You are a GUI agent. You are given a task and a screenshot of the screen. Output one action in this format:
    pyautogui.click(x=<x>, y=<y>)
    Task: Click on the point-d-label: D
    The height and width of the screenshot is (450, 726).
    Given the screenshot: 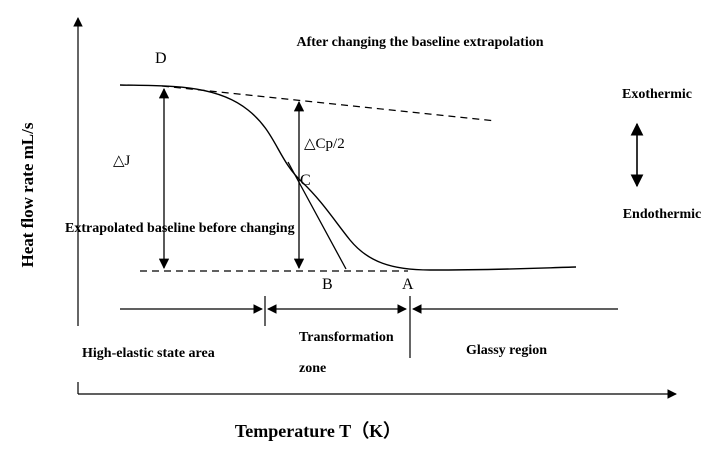 What is the action you would take?
    pyautogui.click(x=161, y=58)
    